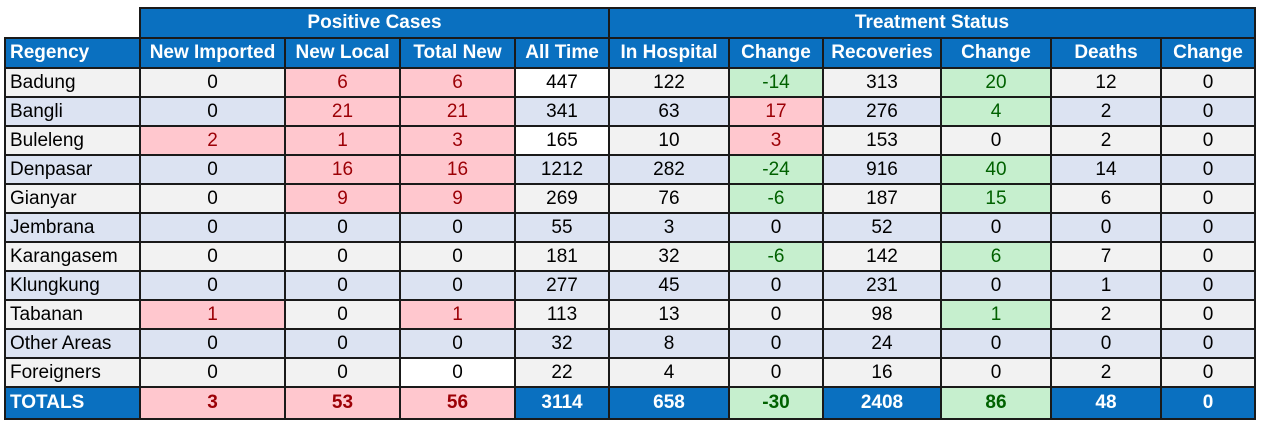  Describe the element at coordinates (996, 256) in the screenshot. I see `cell-recoveries-change: 6` at that location.